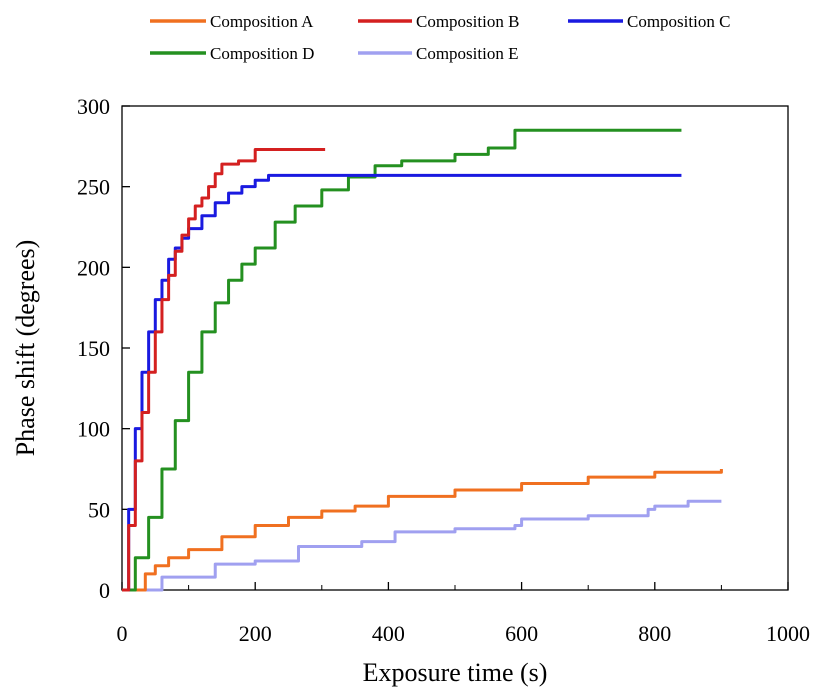  I want to click on y-tick-label: 150, so click(93, 348).